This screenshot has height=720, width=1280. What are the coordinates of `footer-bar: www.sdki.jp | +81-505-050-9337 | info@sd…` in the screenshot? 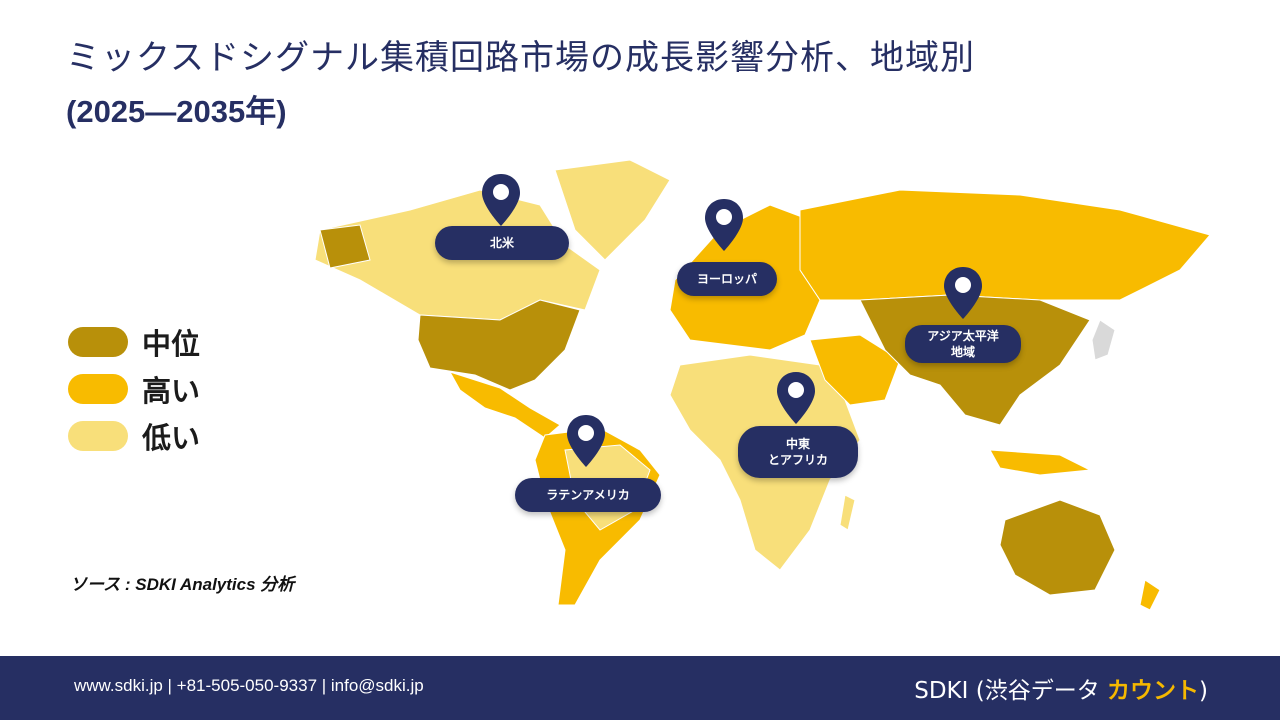 It's located at (640, 688).